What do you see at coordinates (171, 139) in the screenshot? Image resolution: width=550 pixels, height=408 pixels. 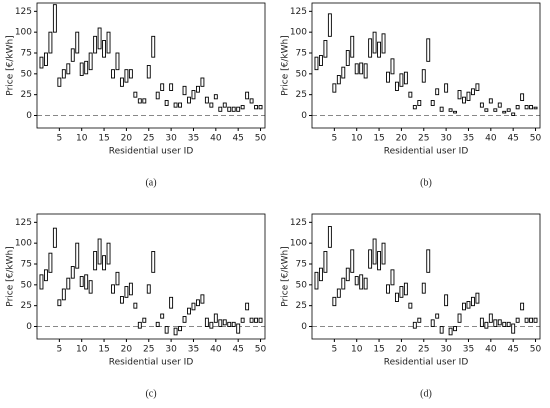 I see `x-tick-label: 30` at bounding box center [171, 139].